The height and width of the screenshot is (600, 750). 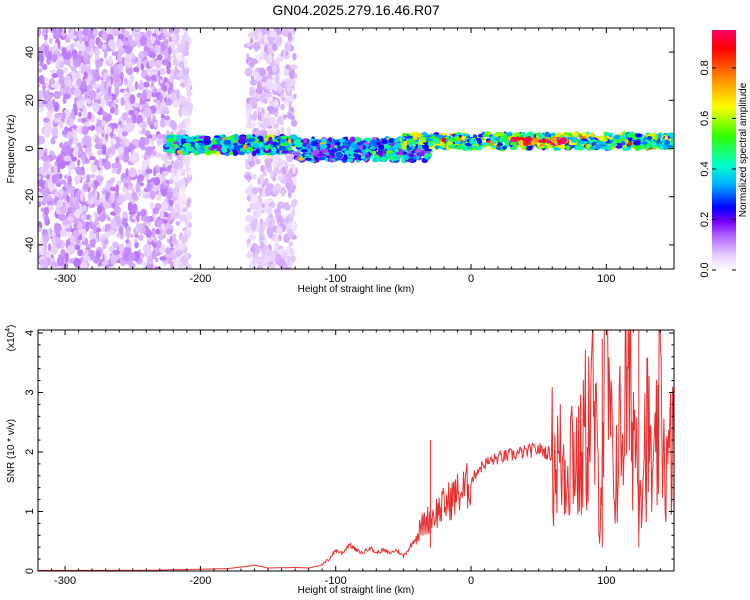 I want to click on colorbar-ticks: 0.0 0.2 0.4 0.6 0.8, so click(x=717, y=169).